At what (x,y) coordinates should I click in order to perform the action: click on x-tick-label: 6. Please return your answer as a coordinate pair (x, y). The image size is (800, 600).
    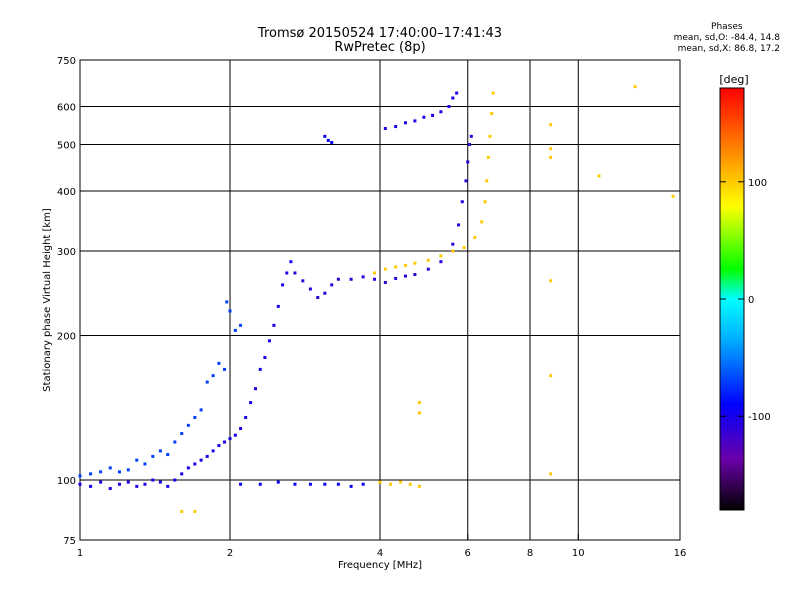
    Looking at the image, I should click on (468, 553).